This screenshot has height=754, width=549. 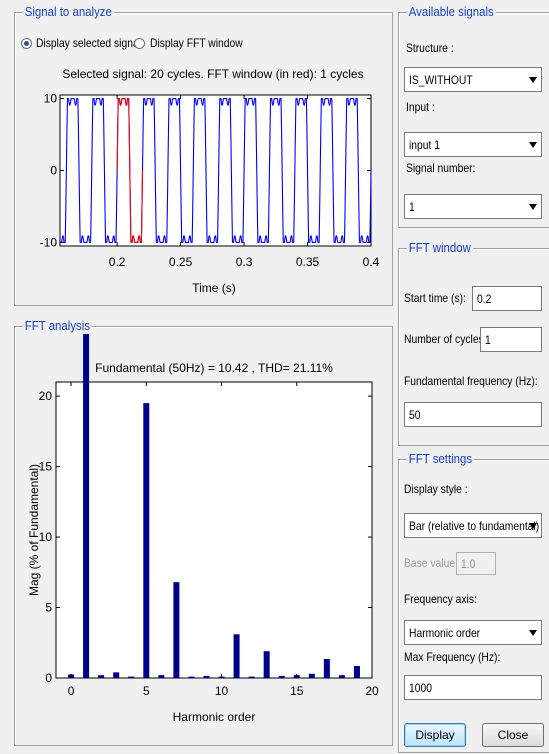 What do you see at coordinates (484, 299) in the screenshot?
I see `start-time-value: 0.2` at bounding box center [484, 299].